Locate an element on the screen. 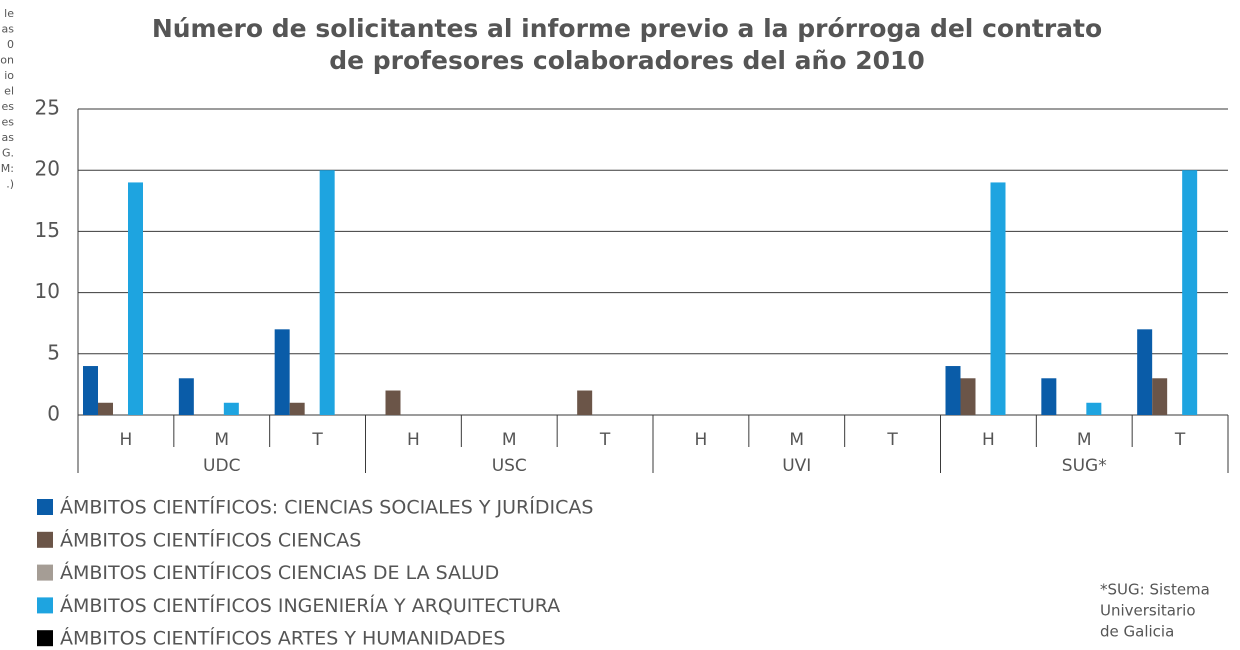 This screenshot has width=1240, height=650. side-text: le is located at coordinates (9, 13).